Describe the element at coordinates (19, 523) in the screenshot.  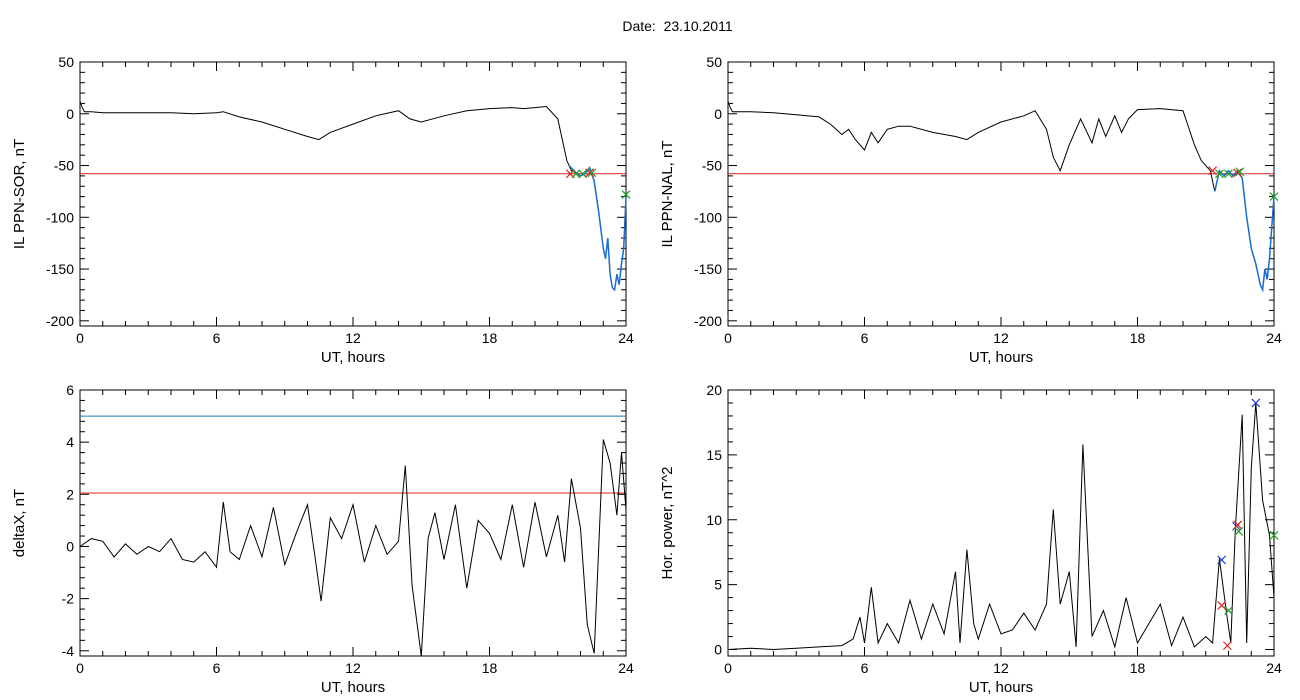
I see `y-axis-label: deltaX, nT` at that location.